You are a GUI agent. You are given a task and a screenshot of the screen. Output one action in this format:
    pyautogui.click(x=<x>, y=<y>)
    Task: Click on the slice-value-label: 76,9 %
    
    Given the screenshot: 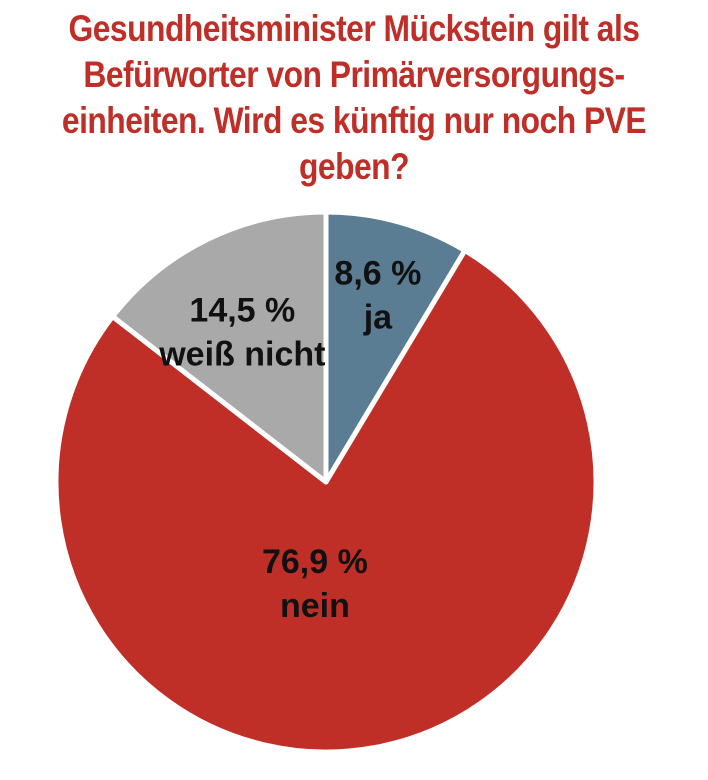 What is the action you would take?
    pyautogui.click(x=315, y=562)
    